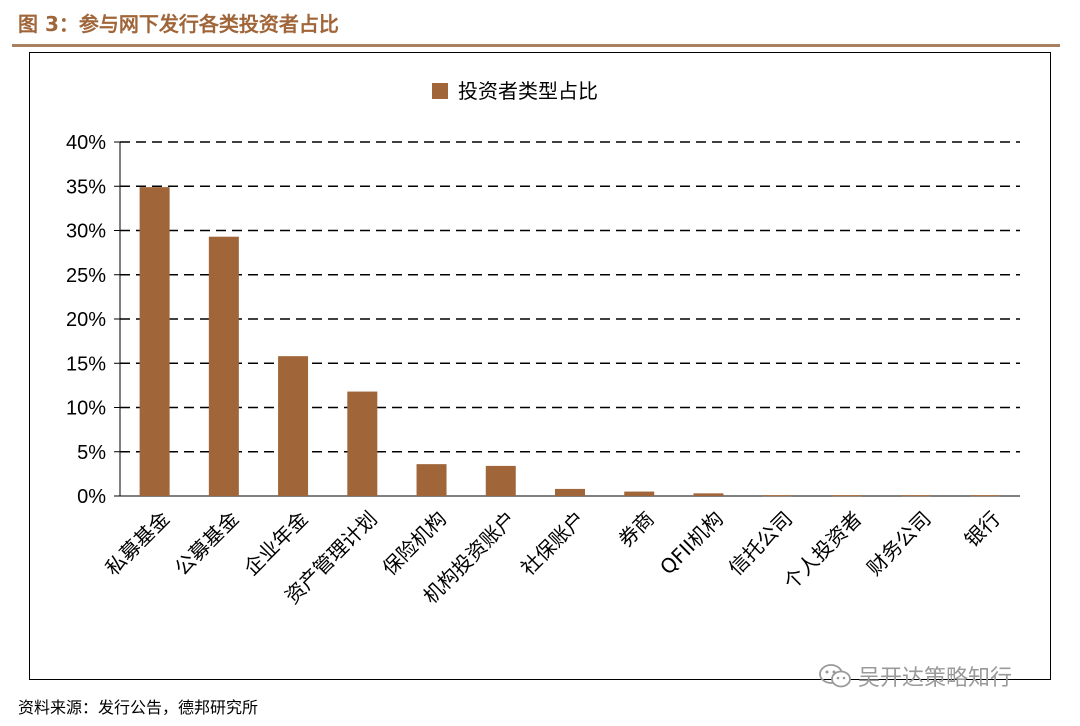  What do you see at coordinates (528, 91) in the screenshot?
I see `legend-label: 投资者类型占比` at bounding box center [528, 91].